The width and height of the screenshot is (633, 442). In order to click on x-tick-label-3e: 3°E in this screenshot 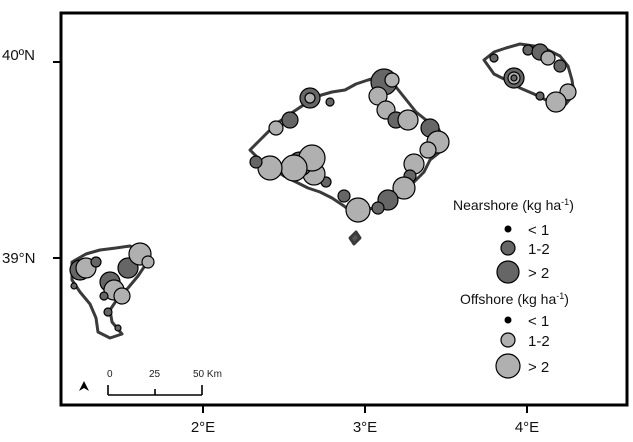, I will do `click(365, 427)`.